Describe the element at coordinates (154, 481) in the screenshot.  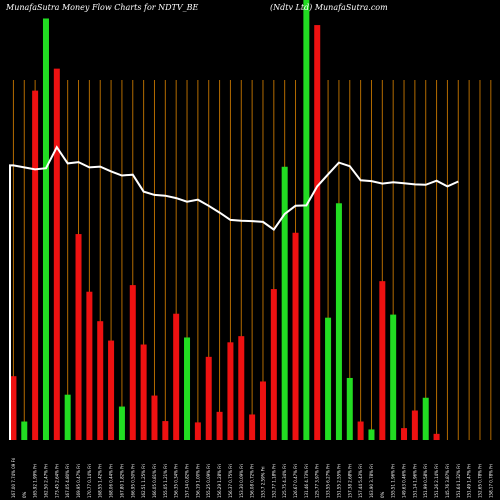
I see `x-tick-label: 166.05 0.81% Fri` at that location.